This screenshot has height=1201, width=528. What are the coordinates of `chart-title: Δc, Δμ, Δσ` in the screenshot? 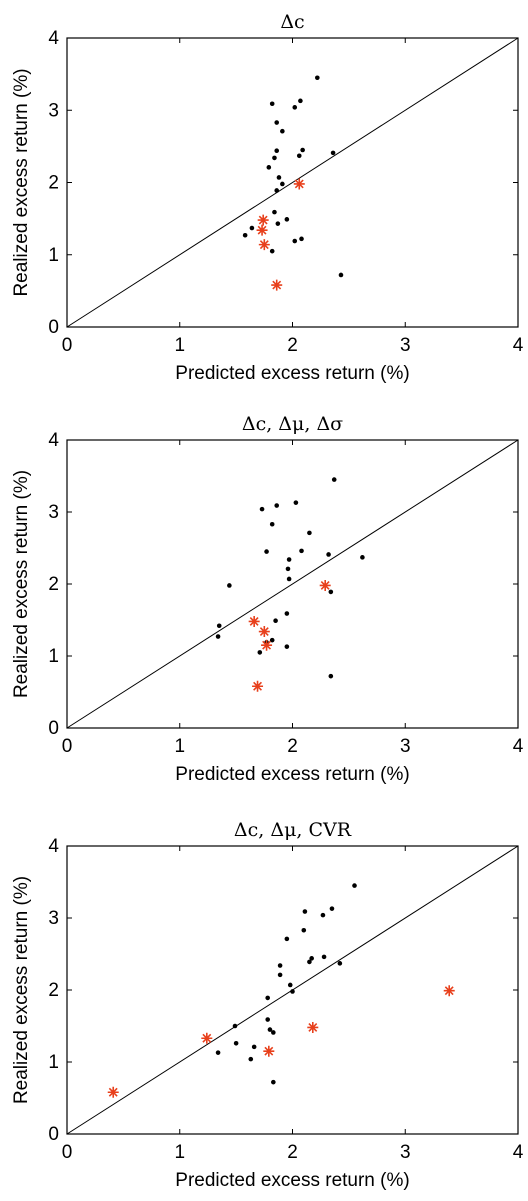 It's located at (292, 424).